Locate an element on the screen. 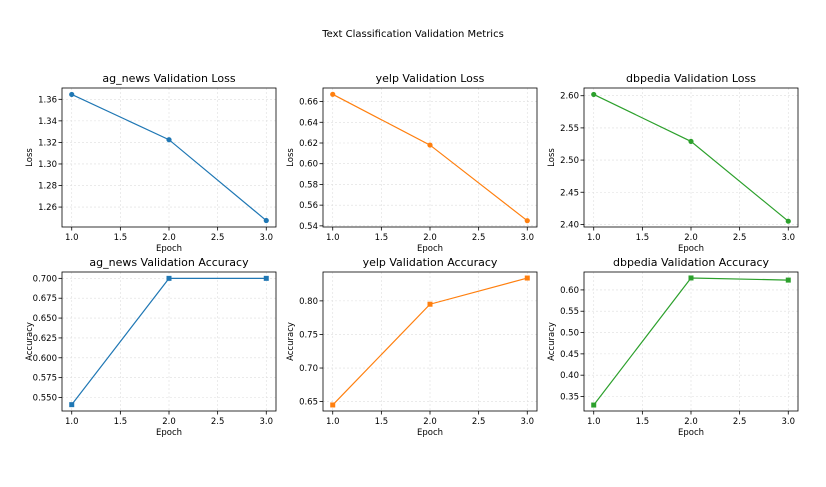 The width and height of the screenshot is (826, 487). y-tick-label: 0.575 is located at coordinates (45, 379).